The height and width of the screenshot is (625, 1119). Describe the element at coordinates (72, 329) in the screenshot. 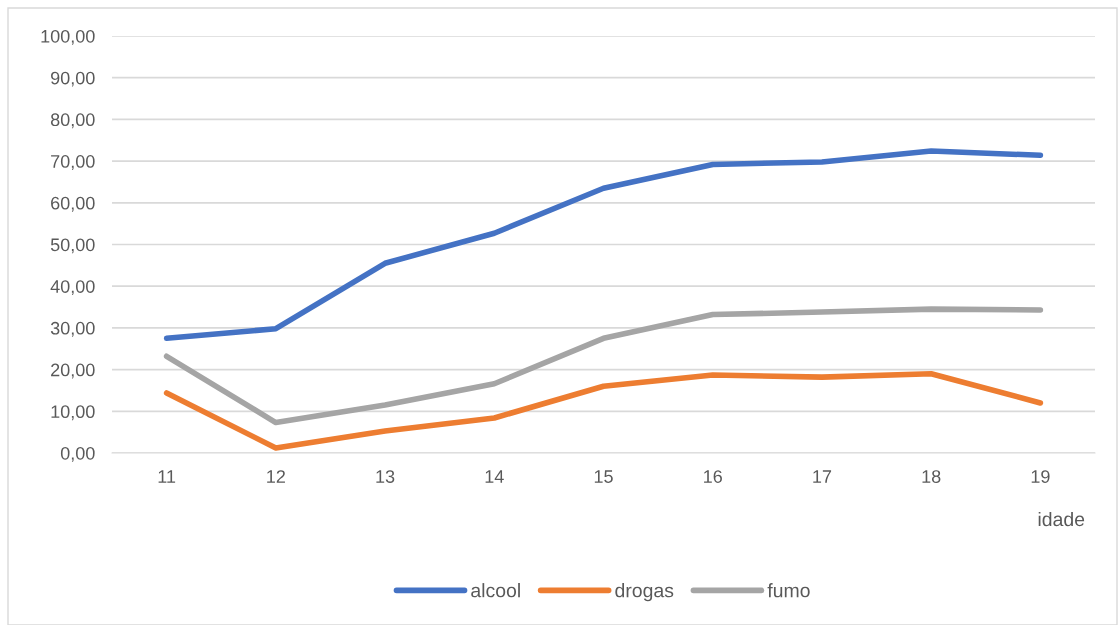

I see `y-tick-label: 30,00` at that location.